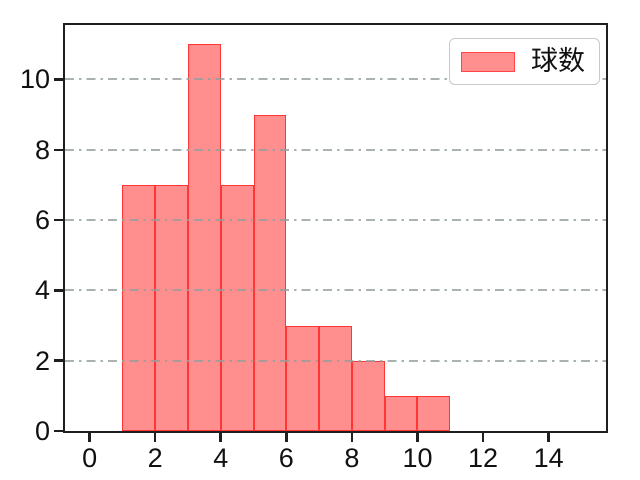  What do you see at coordinates (34, 79) in the screenshot?
I see `y-tick-label: 10` at bounding box center [34, 79].